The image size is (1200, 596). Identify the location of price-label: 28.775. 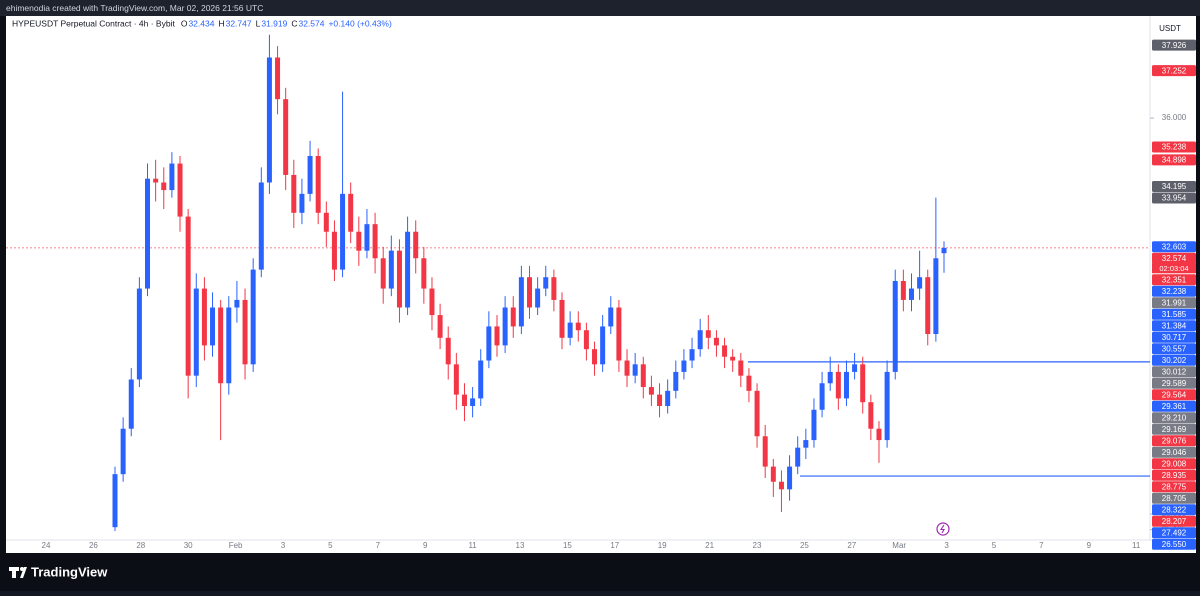
(1174, 486).